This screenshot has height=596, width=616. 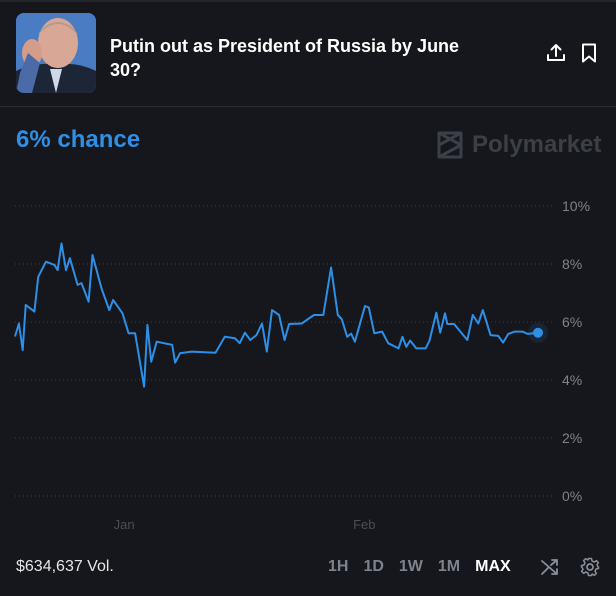 I want to click on y-tick-label: 2%, so click(x=572, y=438).